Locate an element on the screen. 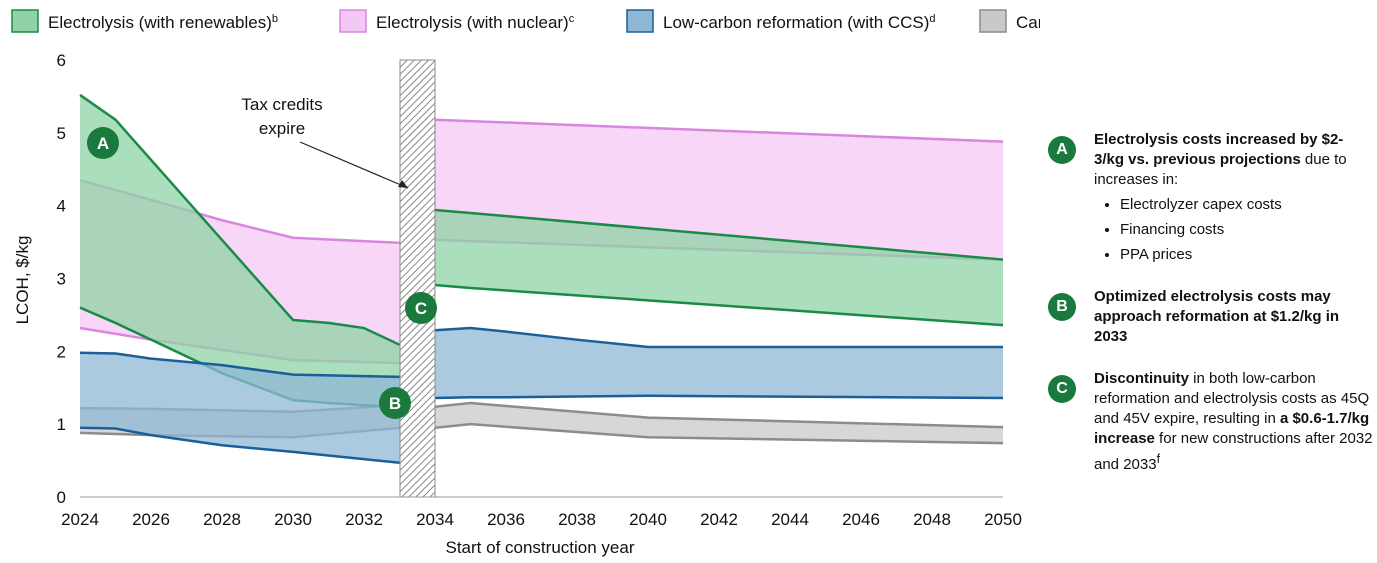 Image resolution: width=1377 pixels, height=563 pixels. annotation-arrow is located at coordinates (354, 165).